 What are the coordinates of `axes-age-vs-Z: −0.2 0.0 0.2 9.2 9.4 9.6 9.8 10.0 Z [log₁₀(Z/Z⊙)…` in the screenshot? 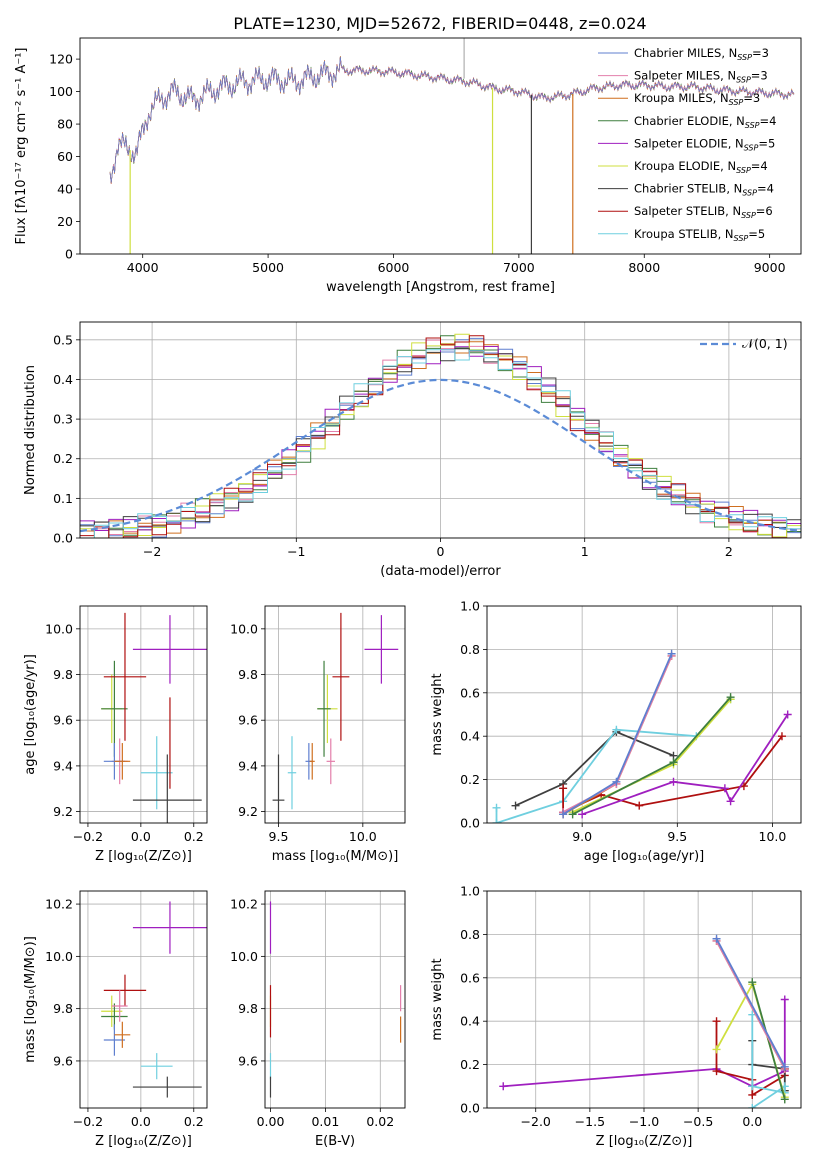 It's located at (115, 734).